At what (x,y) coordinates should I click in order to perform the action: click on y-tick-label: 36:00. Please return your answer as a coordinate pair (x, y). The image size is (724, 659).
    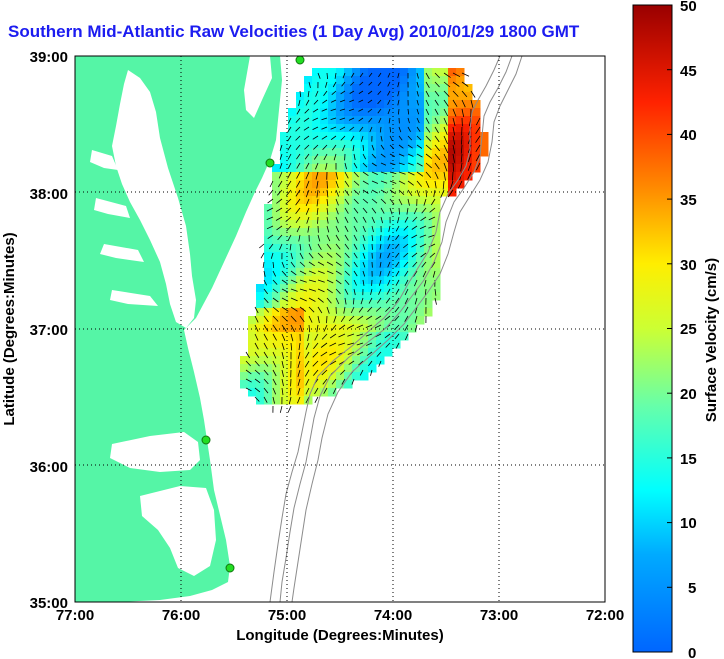
    Looking at the image, I should click on (49, 467).